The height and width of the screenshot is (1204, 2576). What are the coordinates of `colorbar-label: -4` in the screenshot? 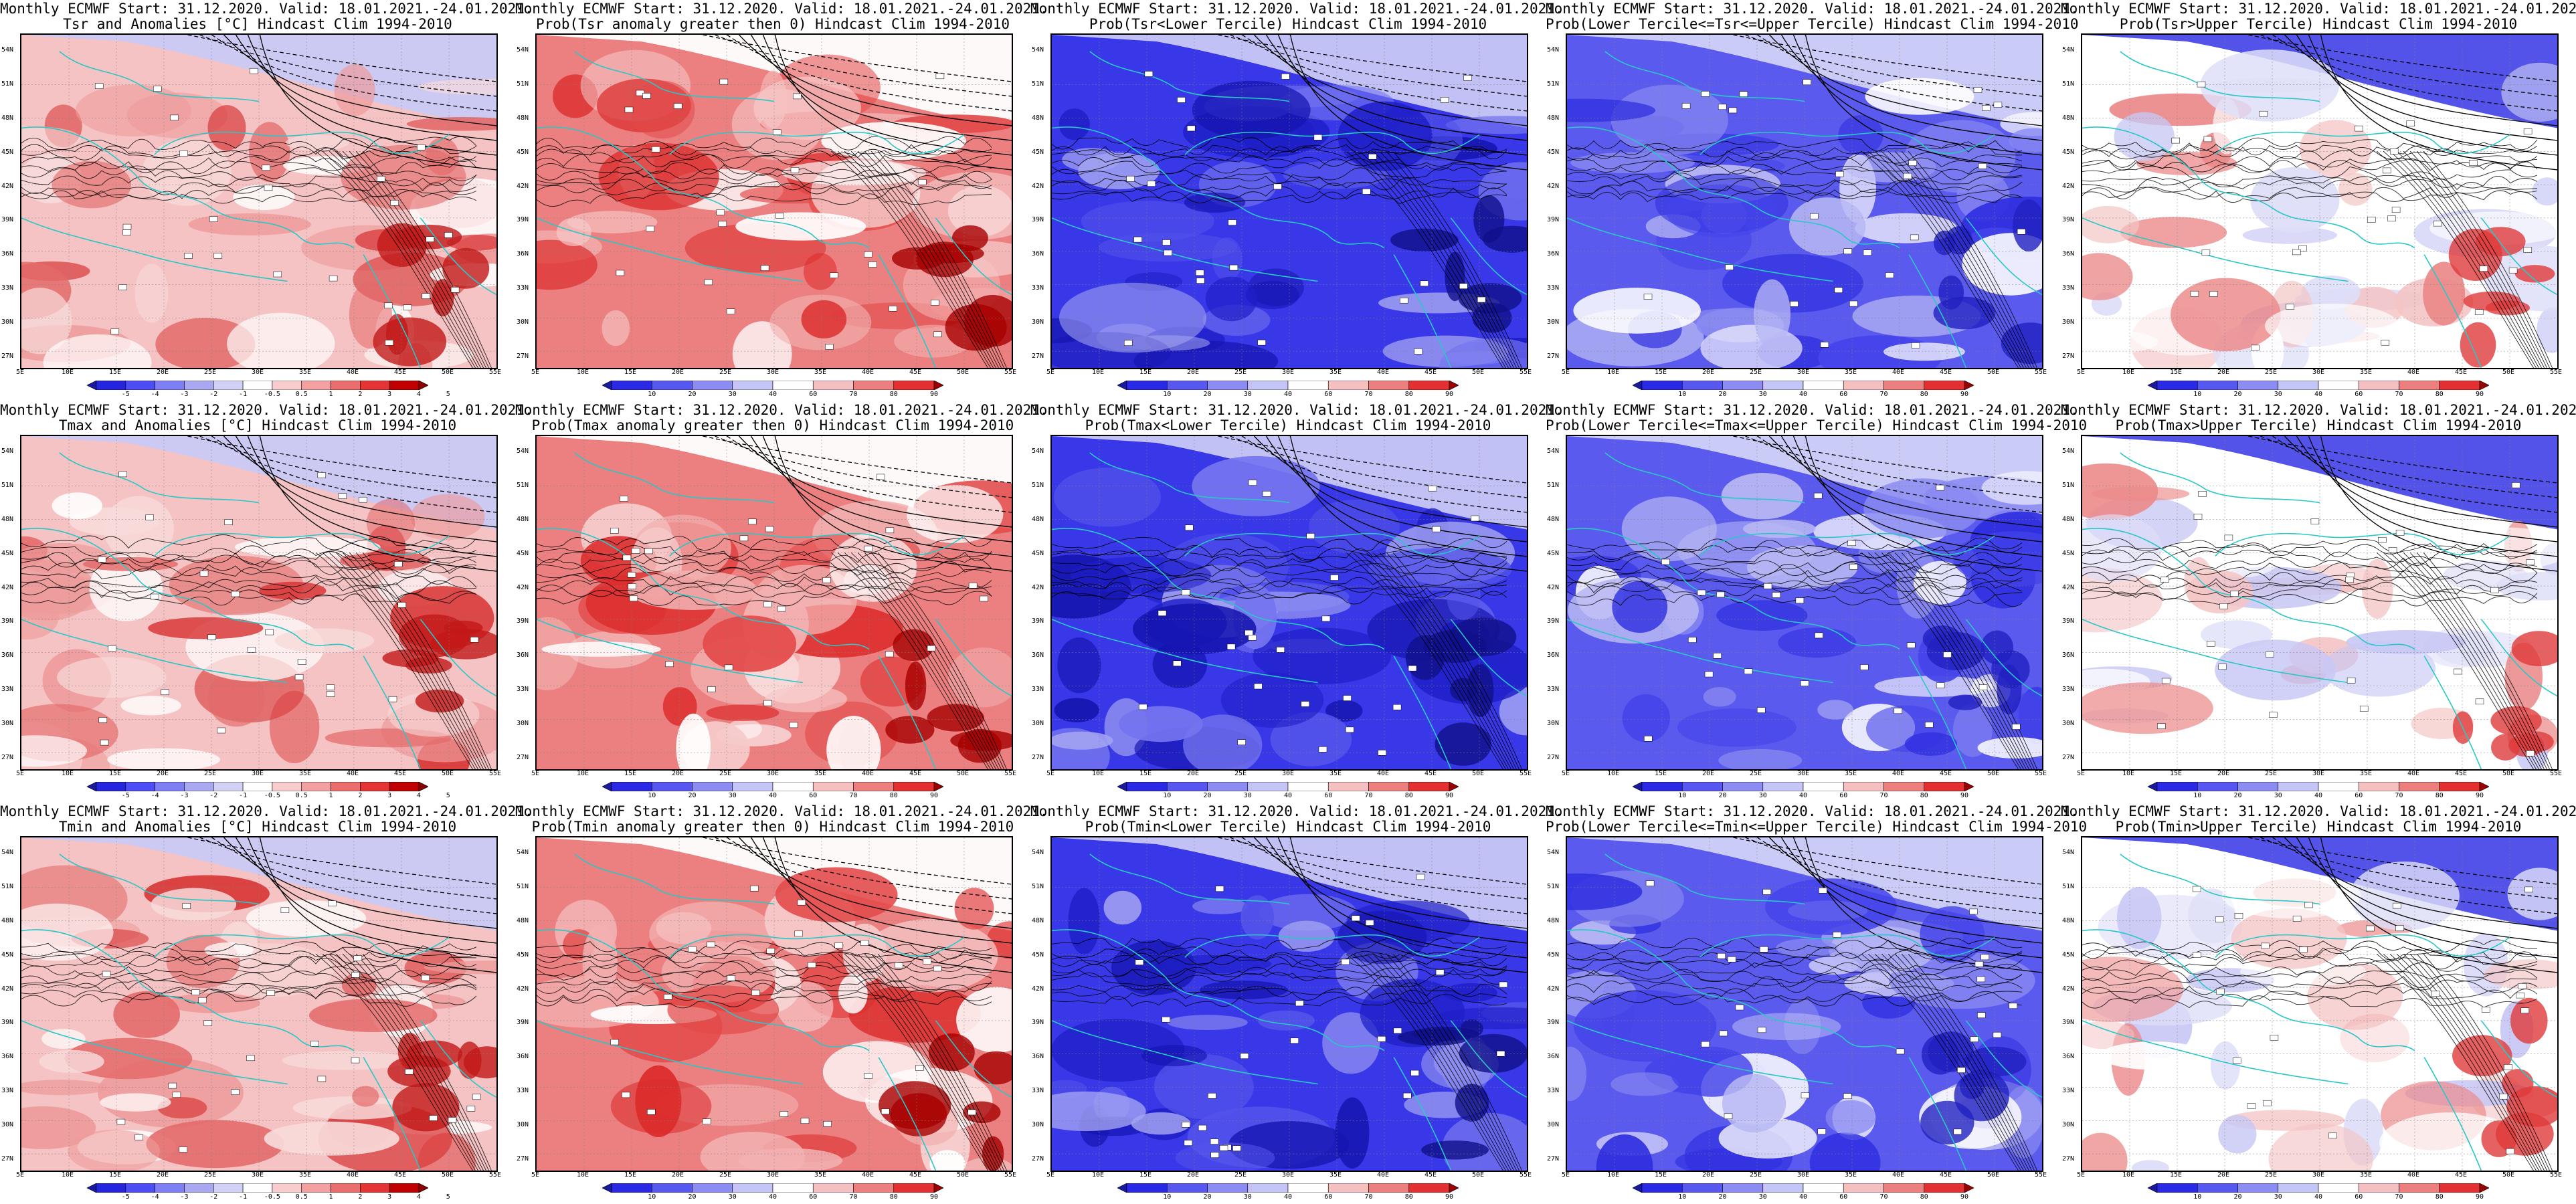 It's located at (155, 394).